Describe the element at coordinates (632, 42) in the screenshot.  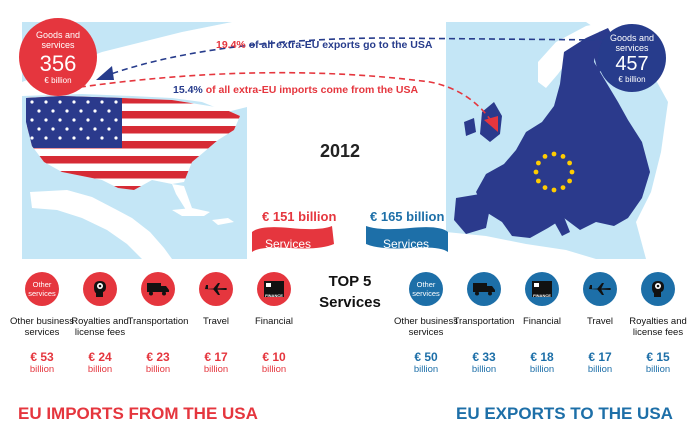
I see `eu-circle-label: Goods and services` at that location.